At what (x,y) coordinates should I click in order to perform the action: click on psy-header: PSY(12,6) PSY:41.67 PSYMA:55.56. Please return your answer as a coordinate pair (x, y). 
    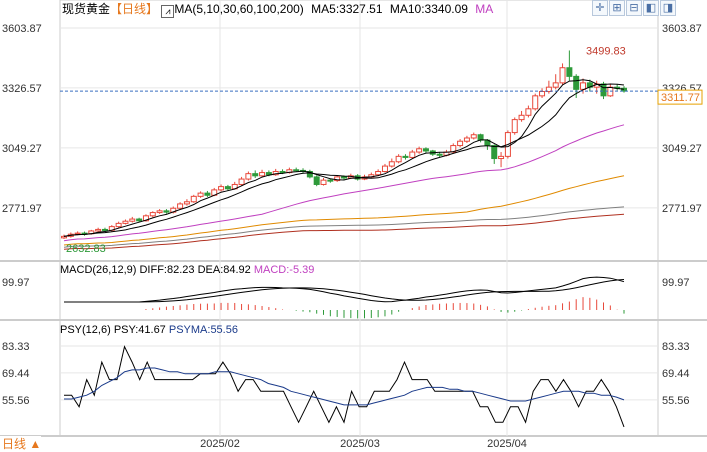
    Looking at the image, I should click on (149, 330).